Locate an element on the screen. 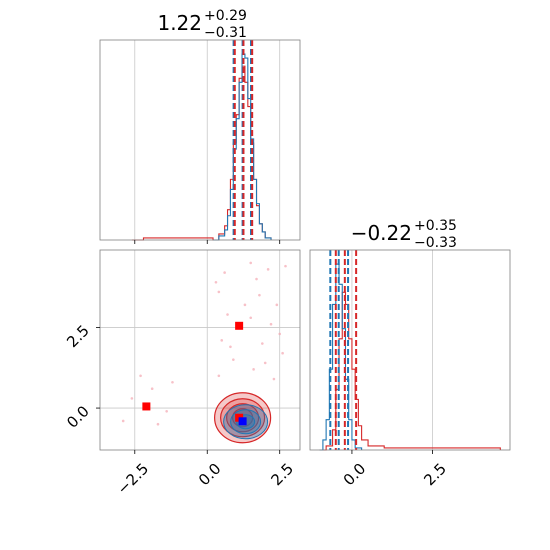 This screenshot has height=550, width=550. panel-top-histogram is located at coordinates (200, 141).